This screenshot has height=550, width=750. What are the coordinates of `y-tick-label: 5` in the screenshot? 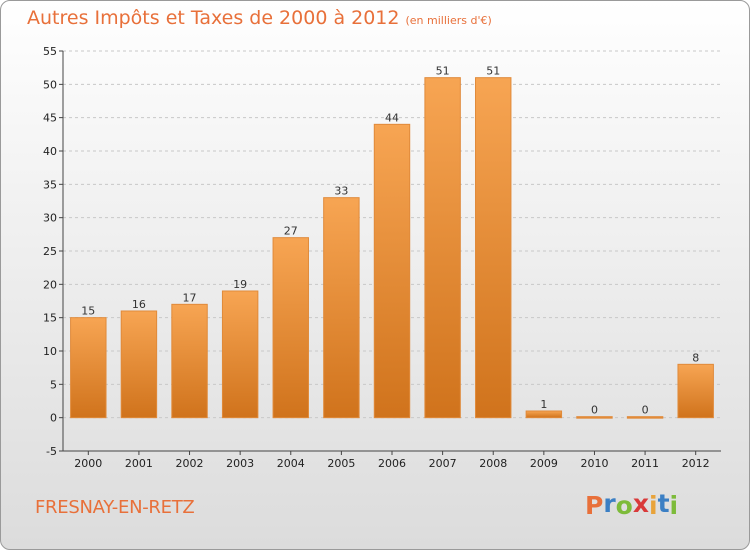 It's located at (53, 384).